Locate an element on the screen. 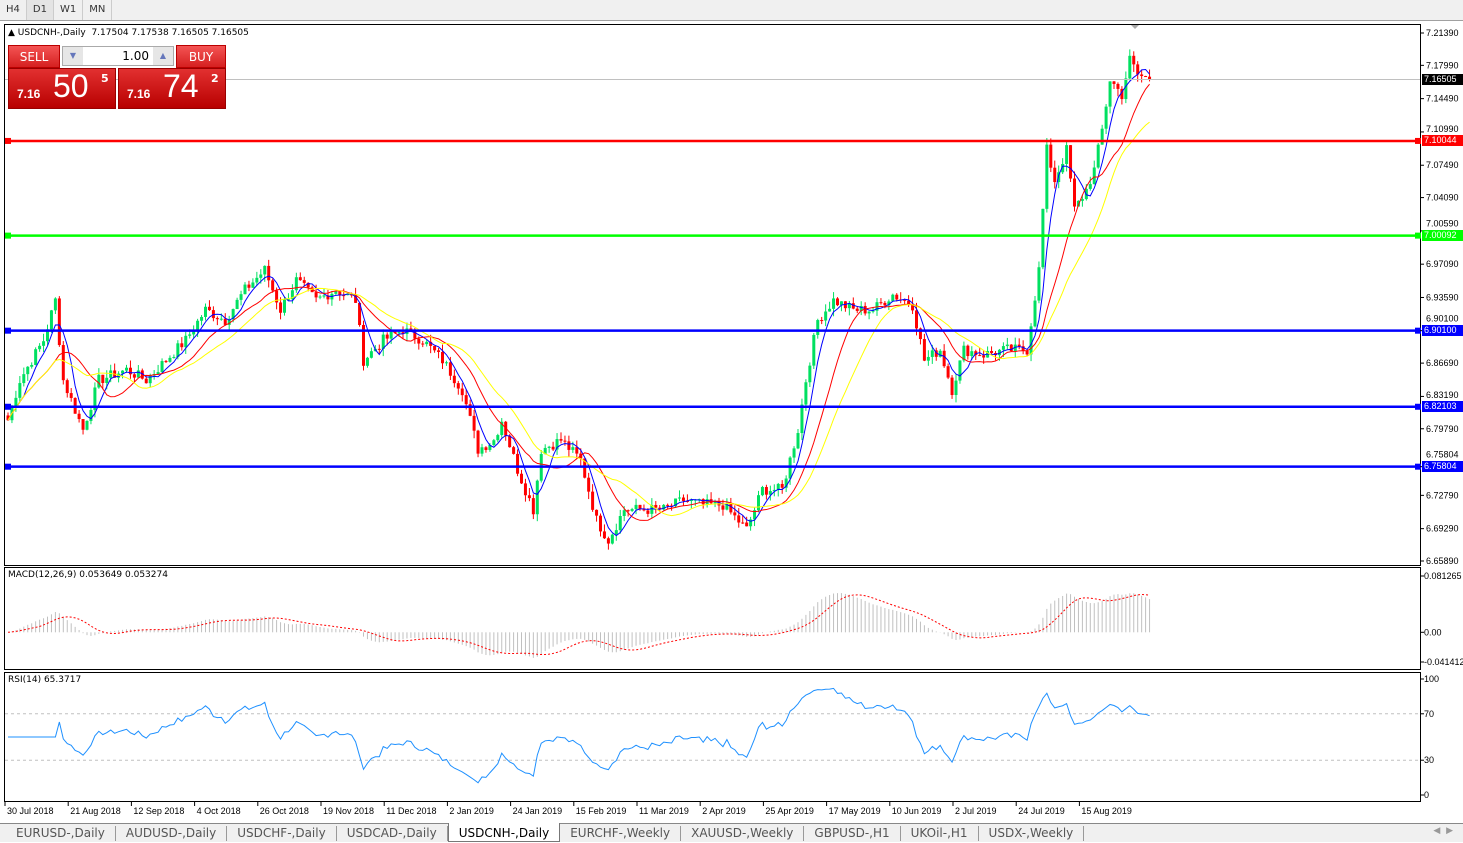  timeframe-d1: D1 is located at coordinates (40, 10).